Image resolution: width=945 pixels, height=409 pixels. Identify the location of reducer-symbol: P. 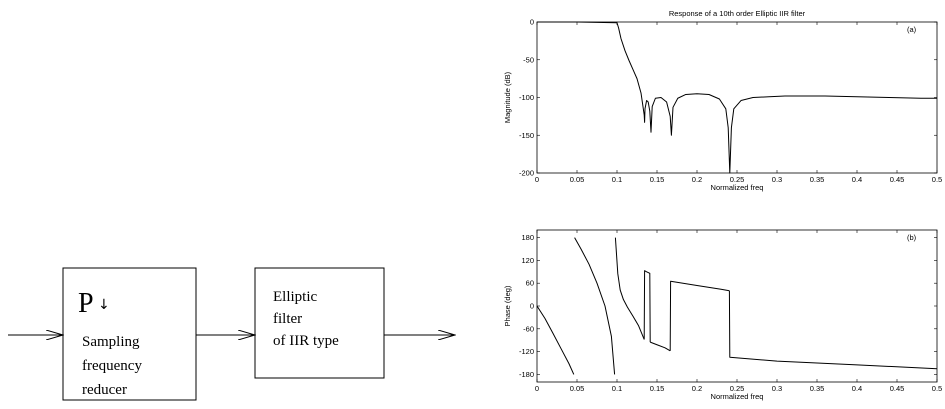
(86, 303).